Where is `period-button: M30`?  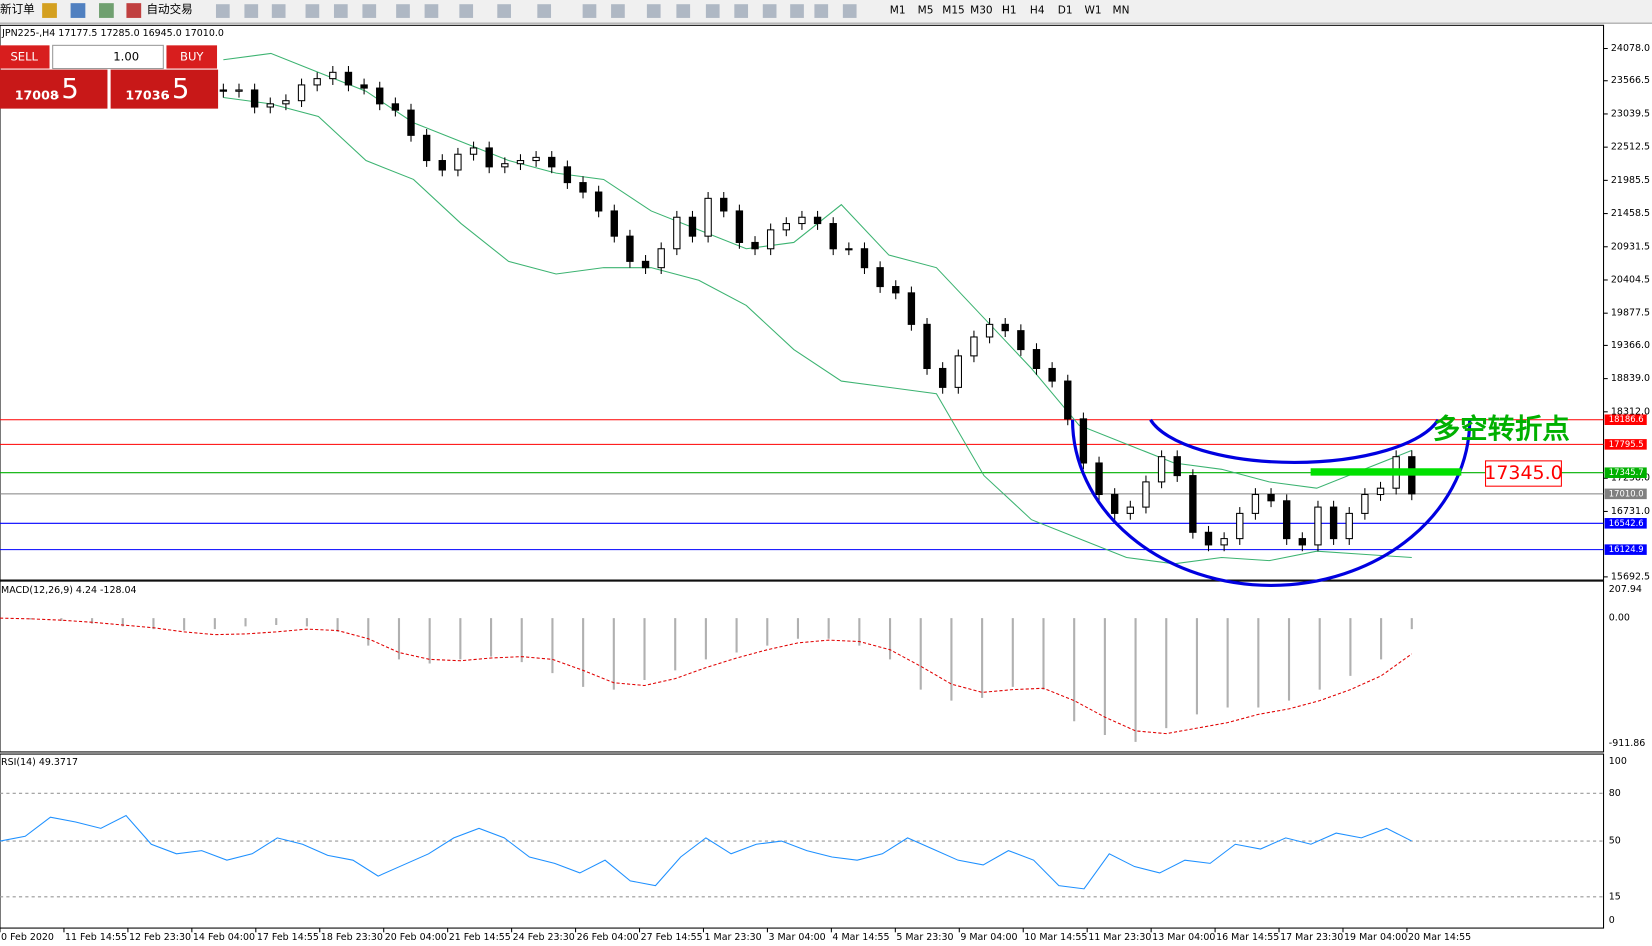
period-button: M30 is located at coordinates (981, 11).